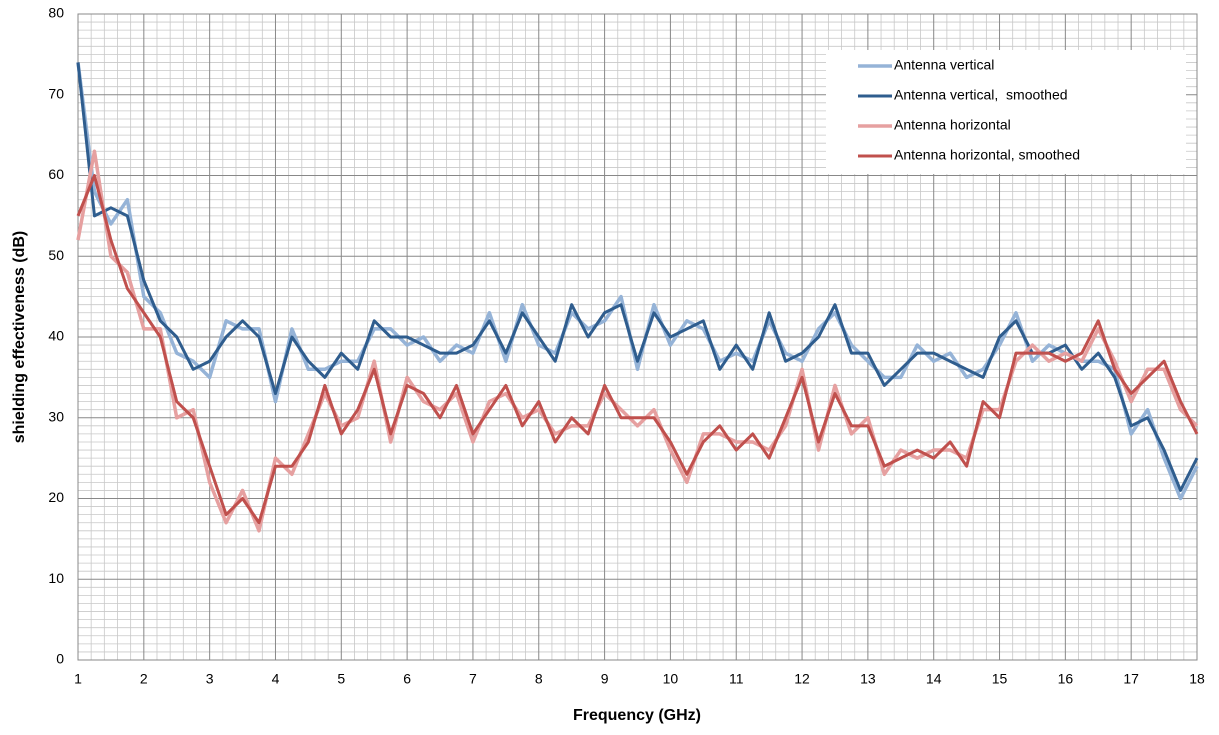 This screenshot has height=735, width=1219. Describe the element at coordinates (605, 679) in the screenshot. I see `x-tick-label: 9` at that location.